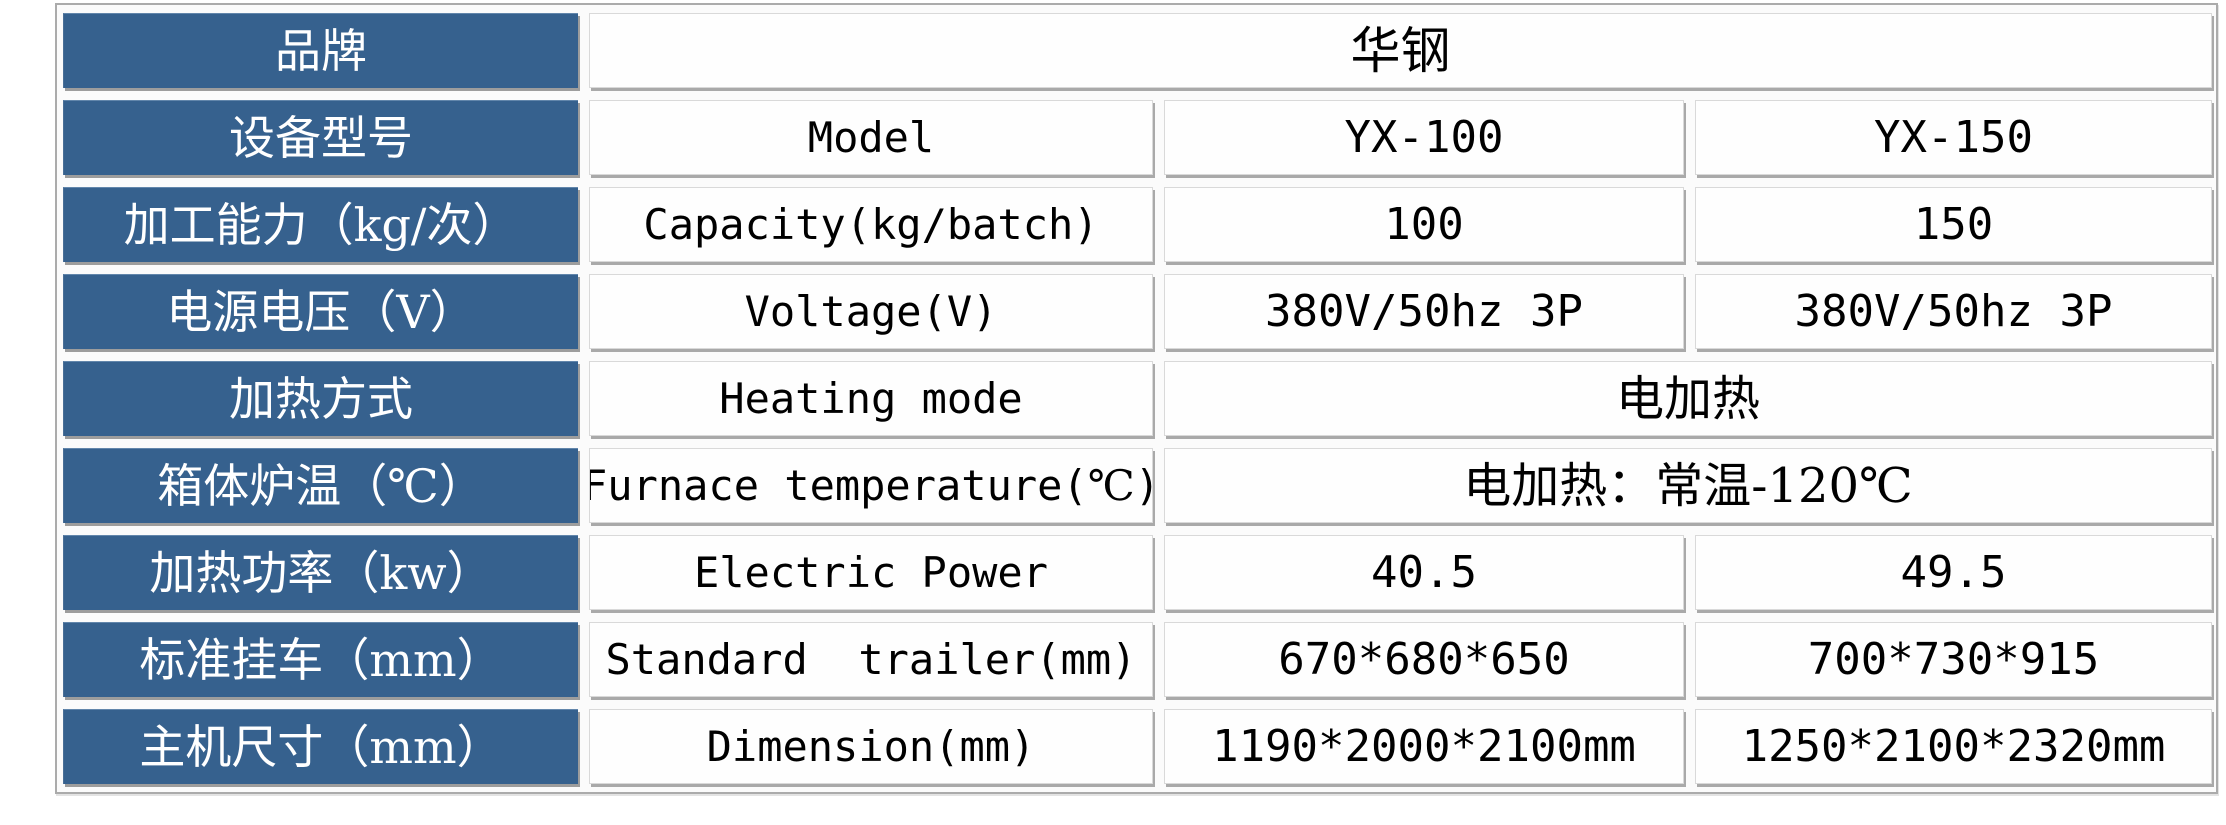 The width and height of the screenshot is (2226, 825). Describe the element at coordinates (320, 485) in the screenshot. I see `label-furnace-temp: 箱体炉温（℃）` at that location.